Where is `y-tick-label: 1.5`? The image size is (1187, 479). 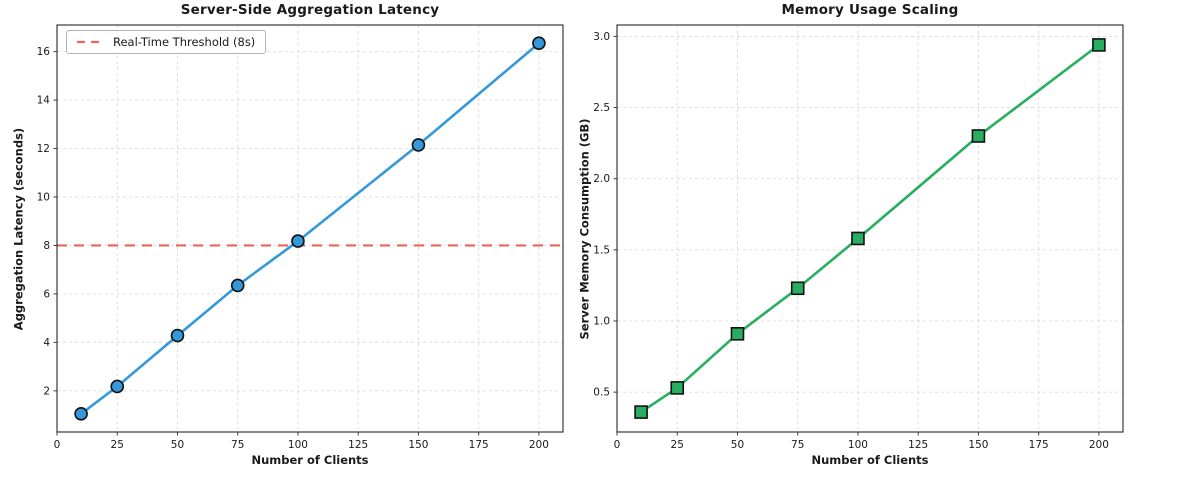
y-tick-label: 1.5 is located at coordinates (601, 250).